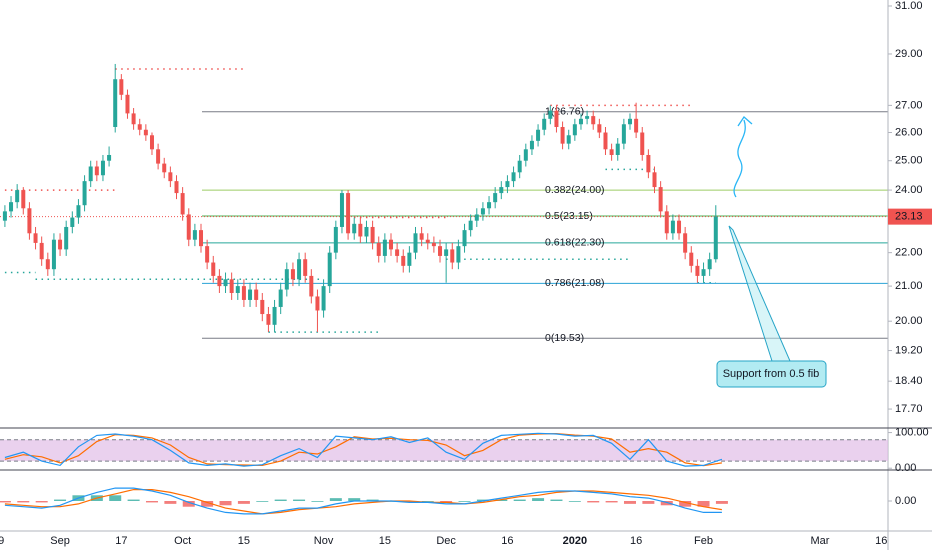 This screenshot has width=932, height=550. What do you see at coordinates (121, 541) in the screenshot?
I see `x-tick-label: 17` at bounding box center [121, 541].